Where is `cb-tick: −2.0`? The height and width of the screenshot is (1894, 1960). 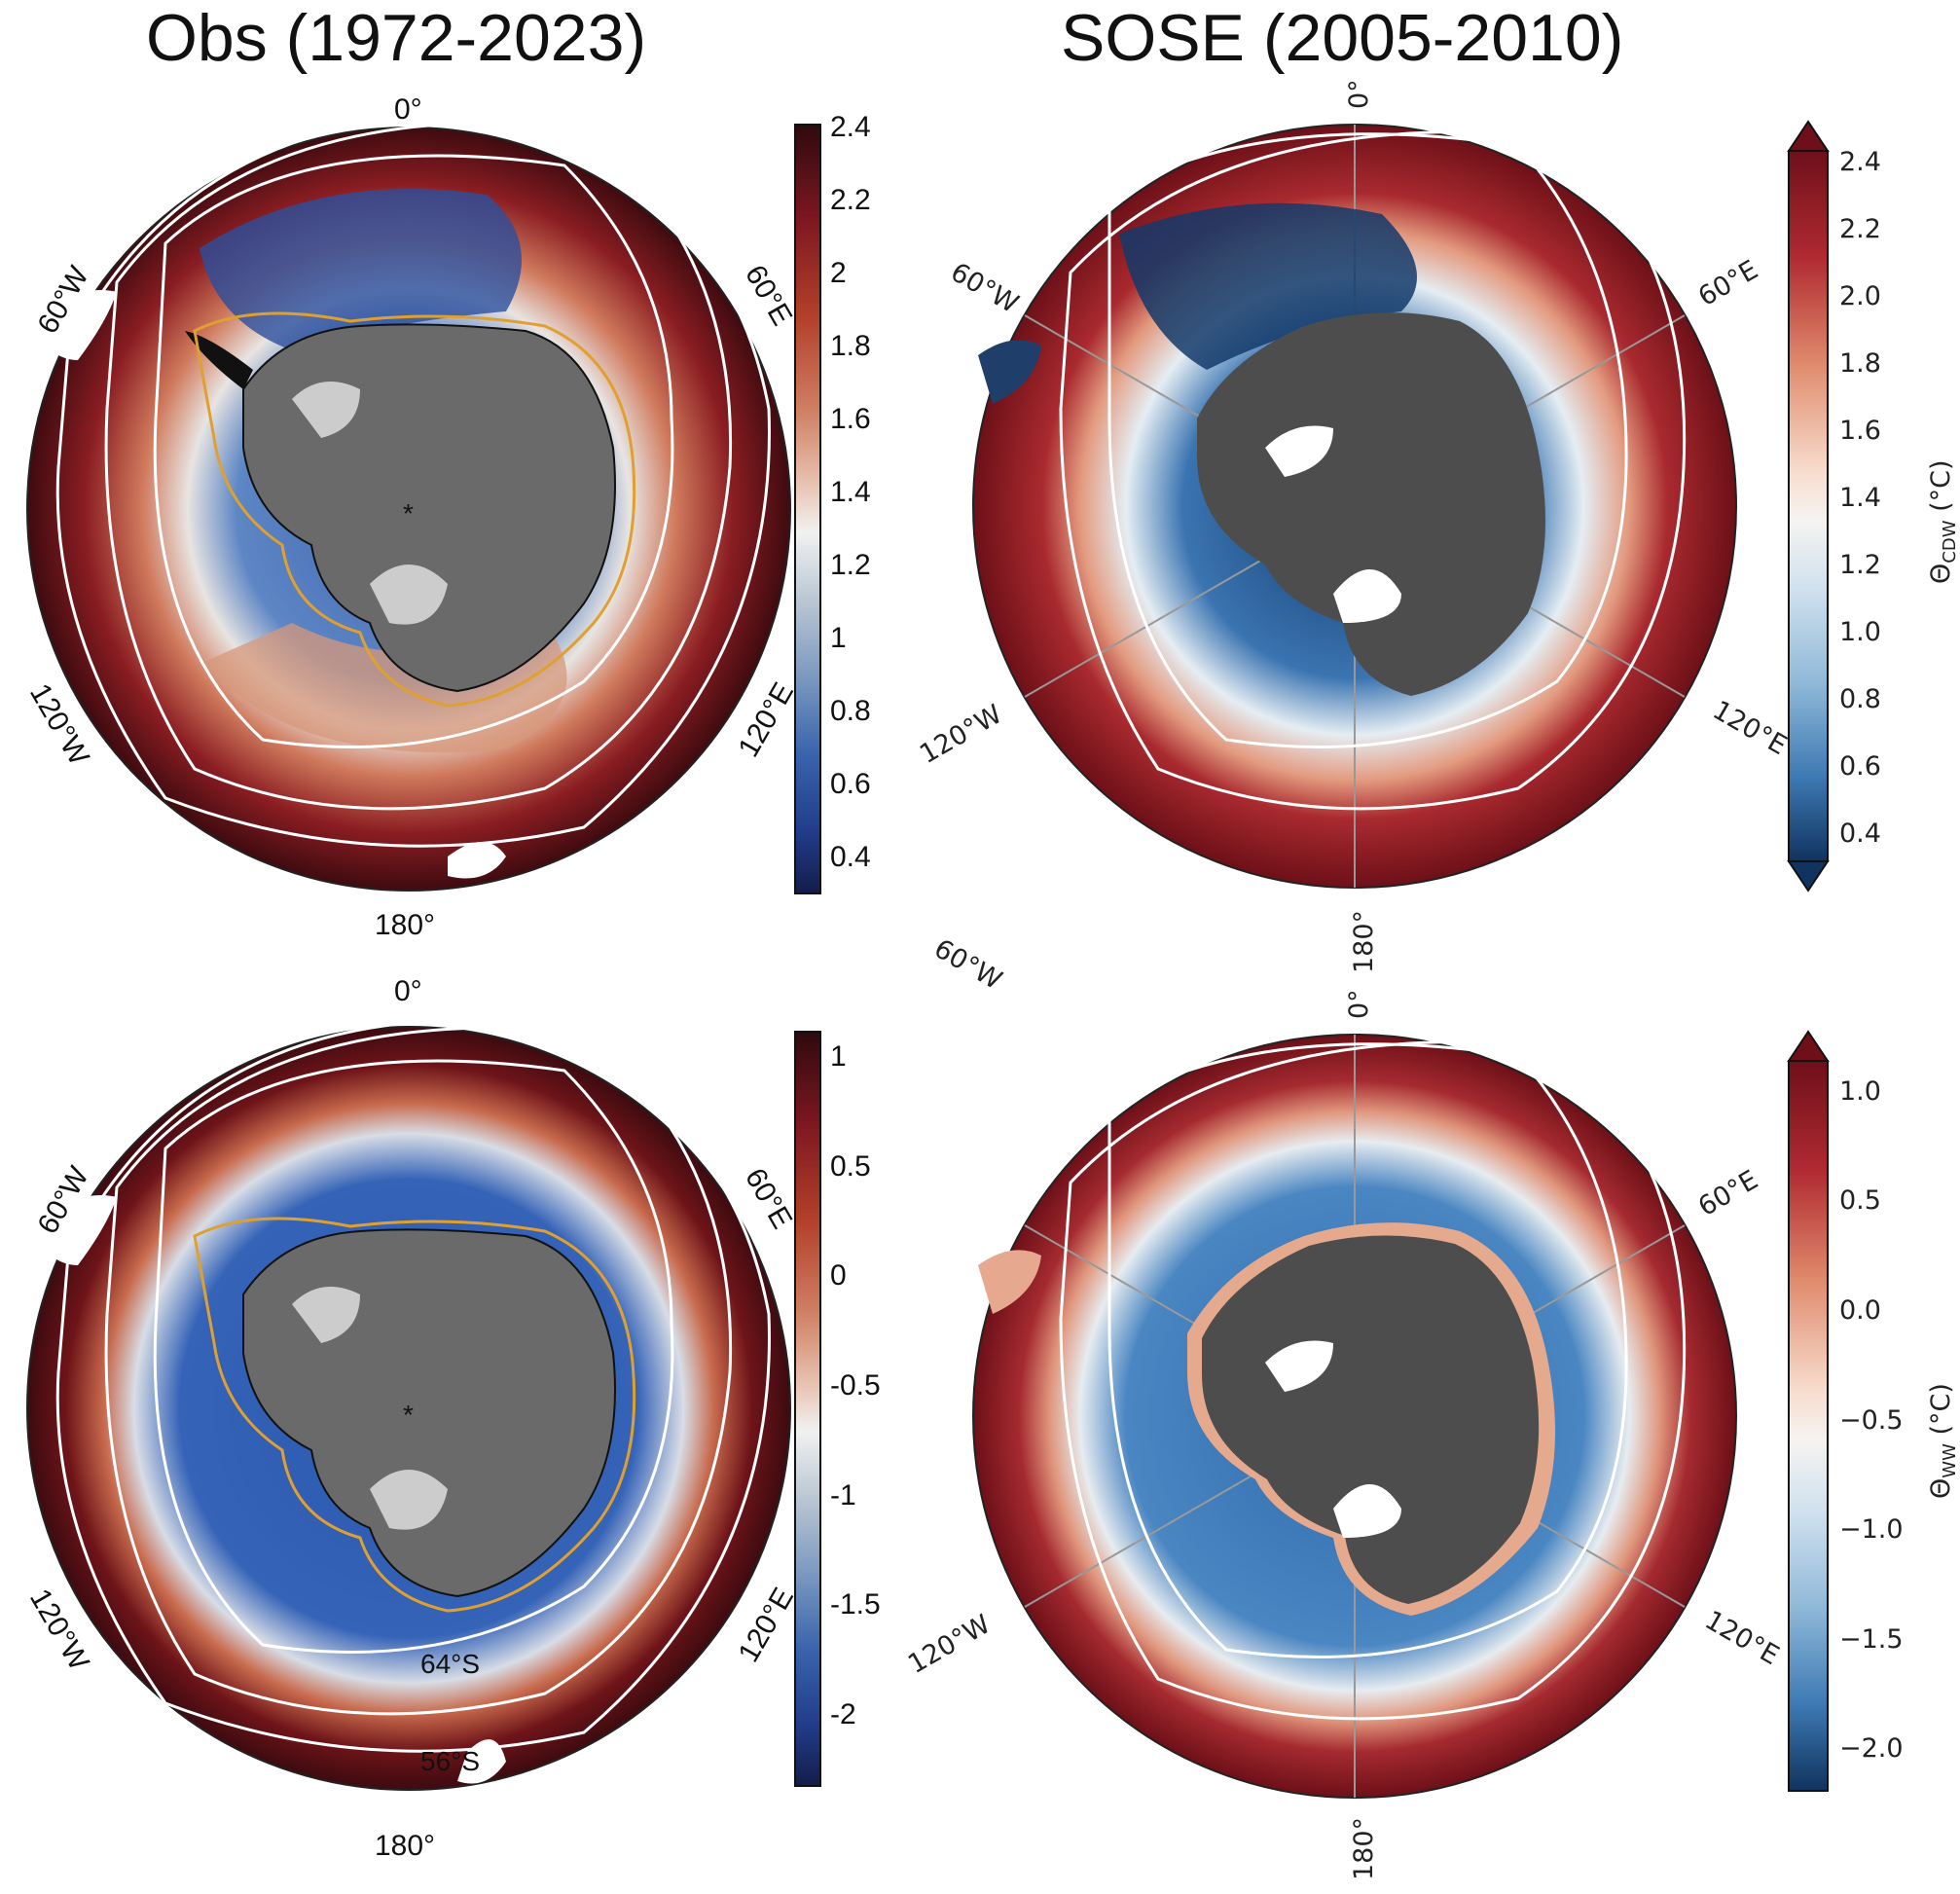
cb-tick: −2.0 is located at coordinates (1871, 1748).